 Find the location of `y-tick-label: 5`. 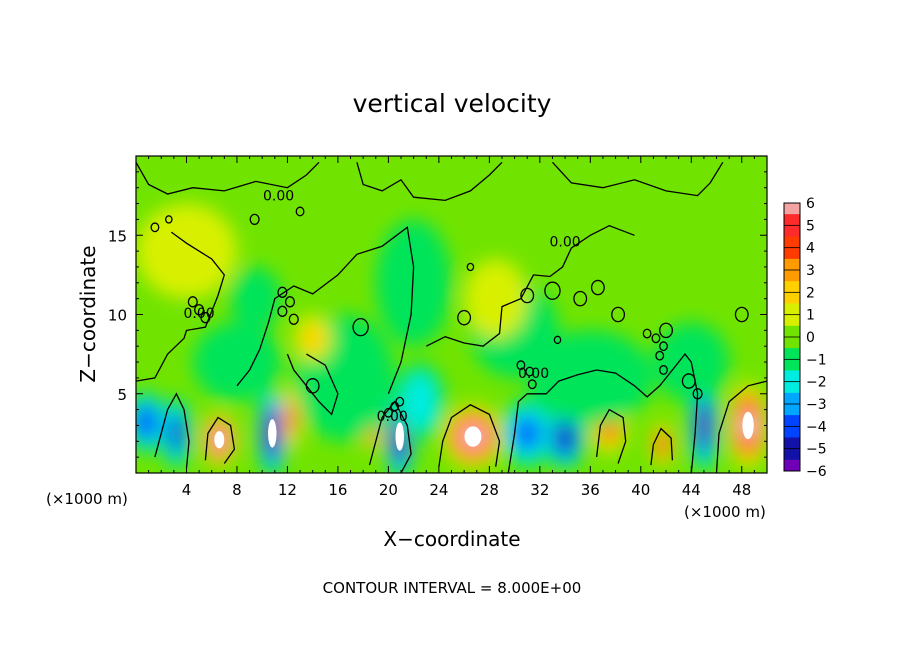

y-tick-label: 5 is located at coordinates (122, 395).